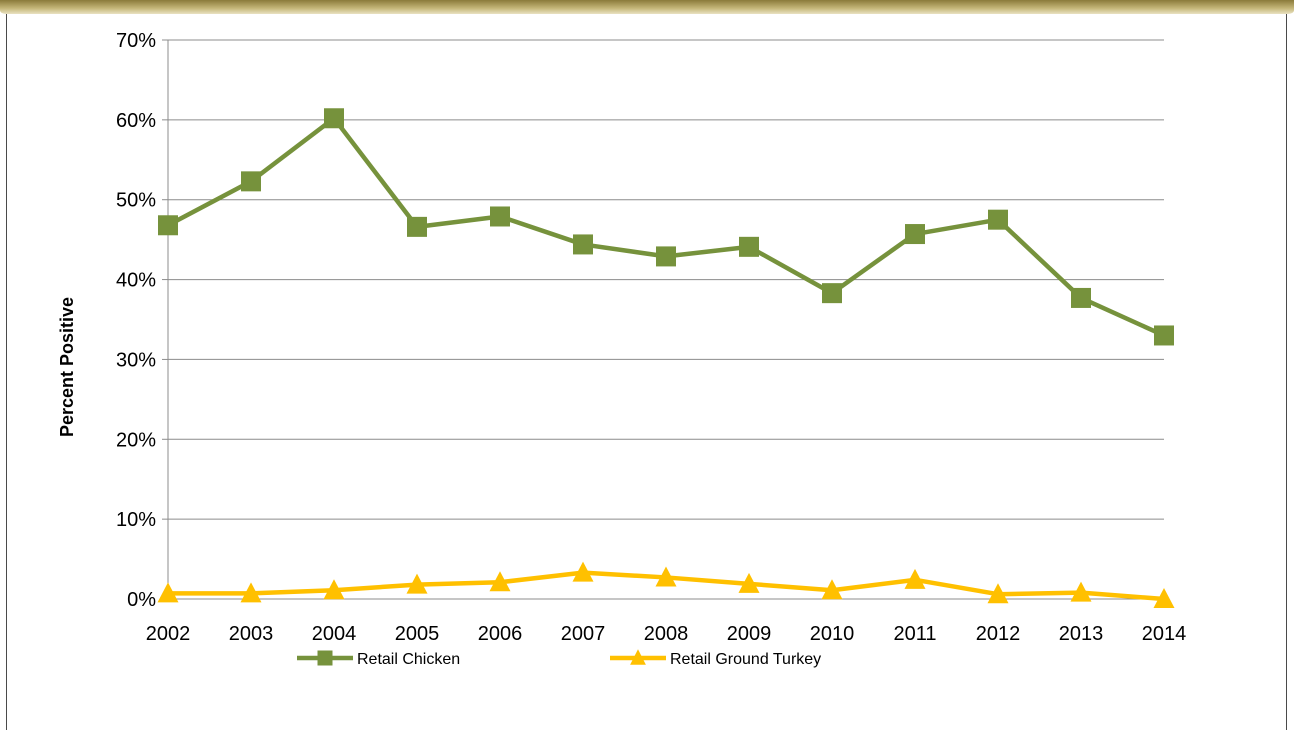  I want to click on y-tick-label: 70%, so click(136, 41).